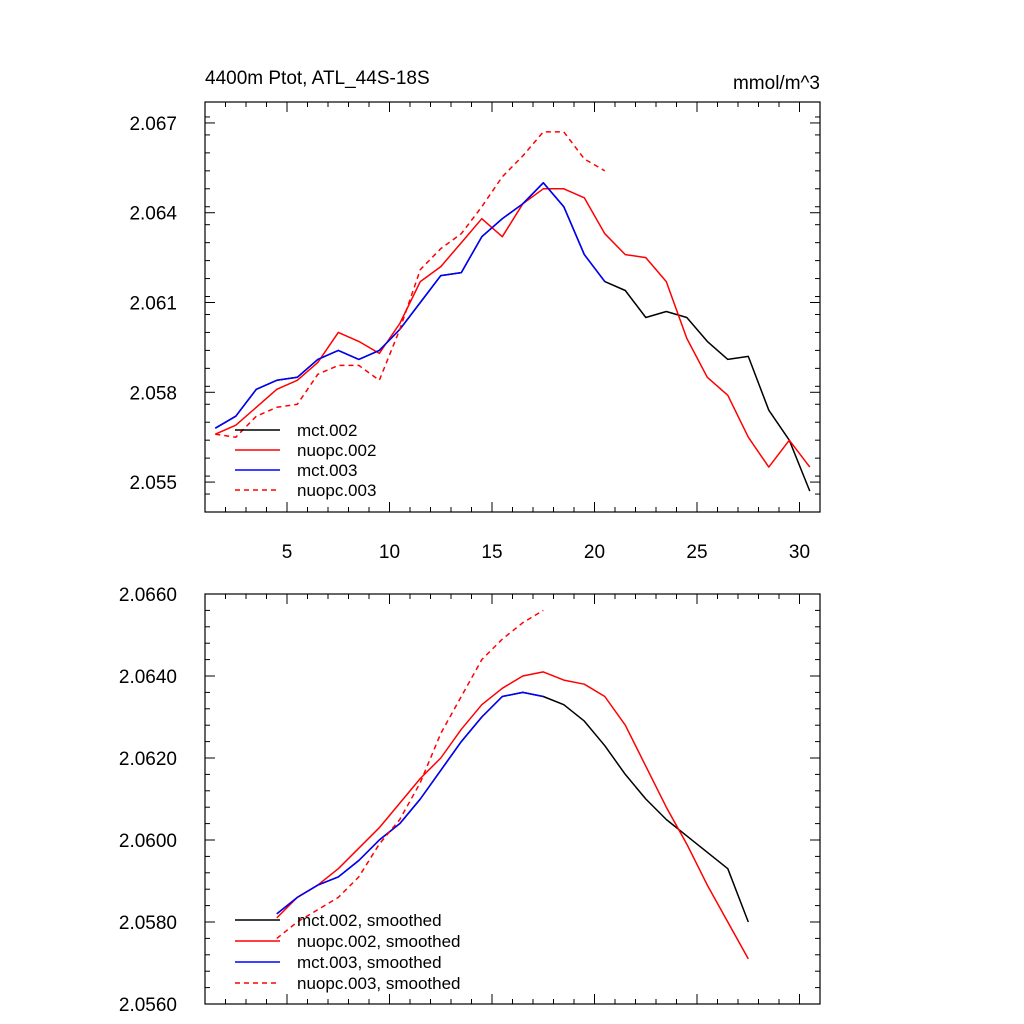  Describe the element at coordinates (491, 552) in the screenshot. I see `x-tick-label: 15` at that location.